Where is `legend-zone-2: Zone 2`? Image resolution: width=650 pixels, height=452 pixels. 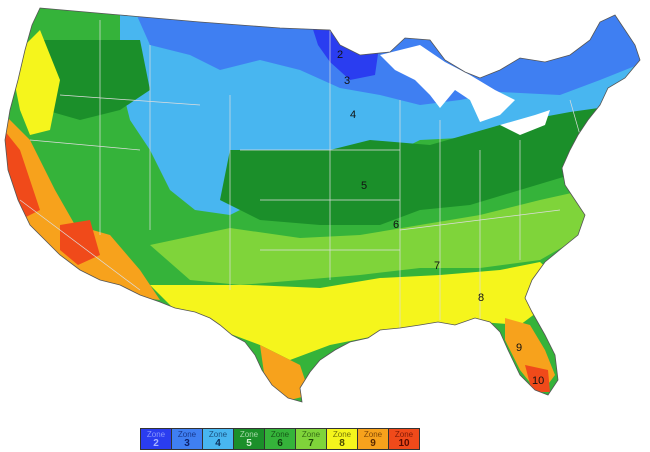
legend-zone-2: Zone 2 is located at coordinates (156, 439).